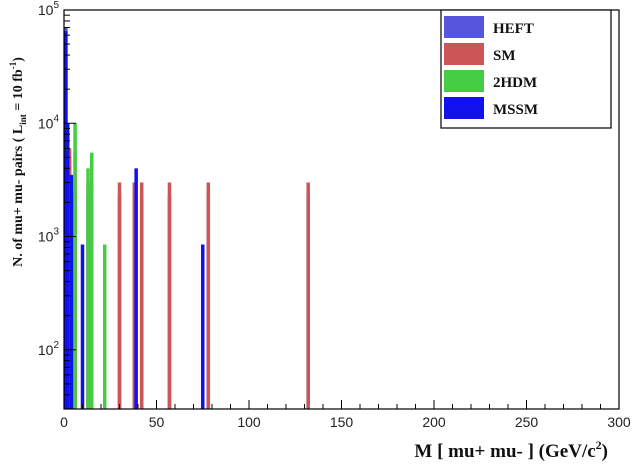 This screenshot has height=466, width=634. I want to click on y-axis-title-mid: = 10 fb, so click(18, 91).